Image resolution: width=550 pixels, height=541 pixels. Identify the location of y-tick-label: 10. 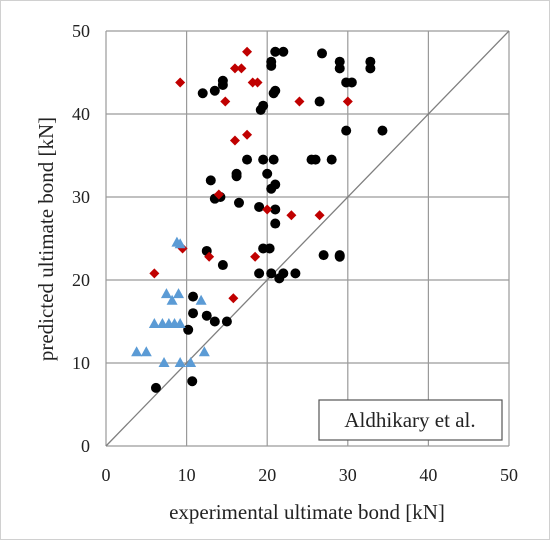
(81, 363).